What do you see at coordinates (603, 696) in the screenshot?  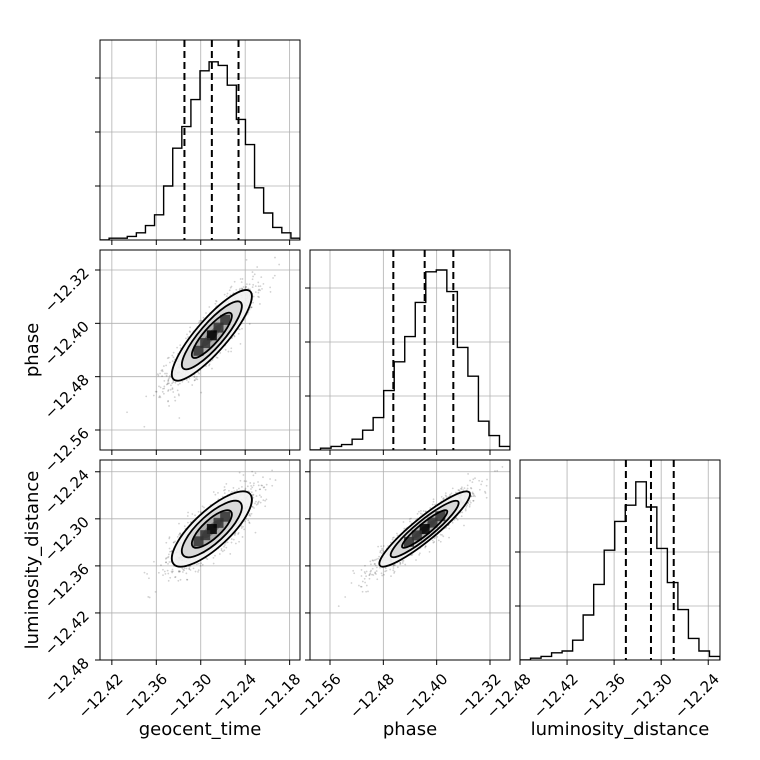 I see `x-tick-label: −12.36` at bounding box center [603, 696].